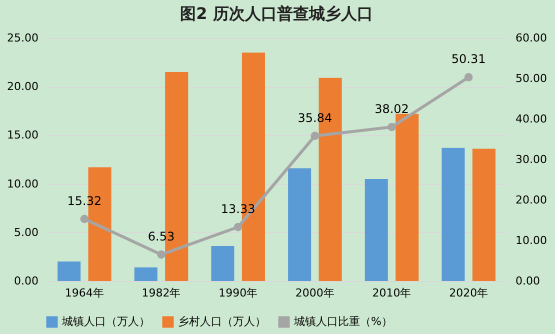 The height and width of the screenshot is (334, 555). I want to click on chart-title: 图2 历次人口普查城乡人口, so click(276, 13).